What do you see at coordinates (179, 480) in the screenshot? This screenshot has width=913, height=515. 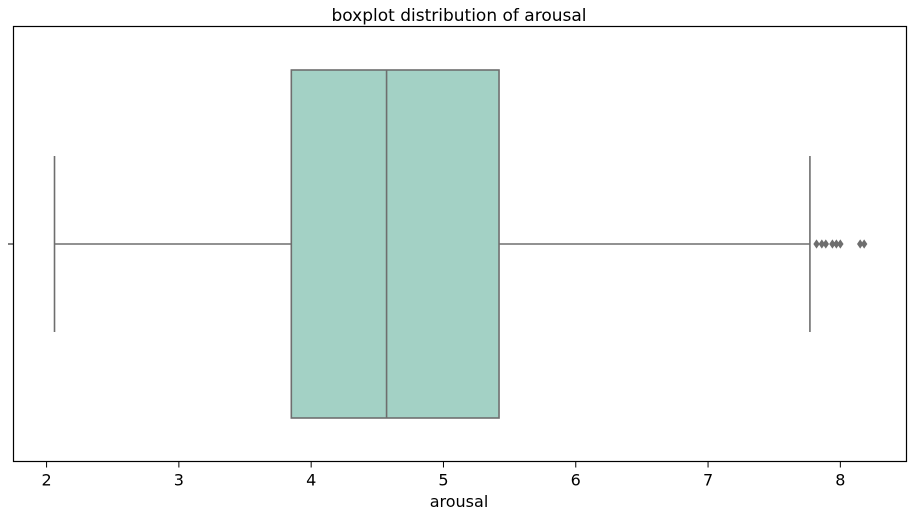 I see `x-tick-label: 3` at bounding box center [179, 480].